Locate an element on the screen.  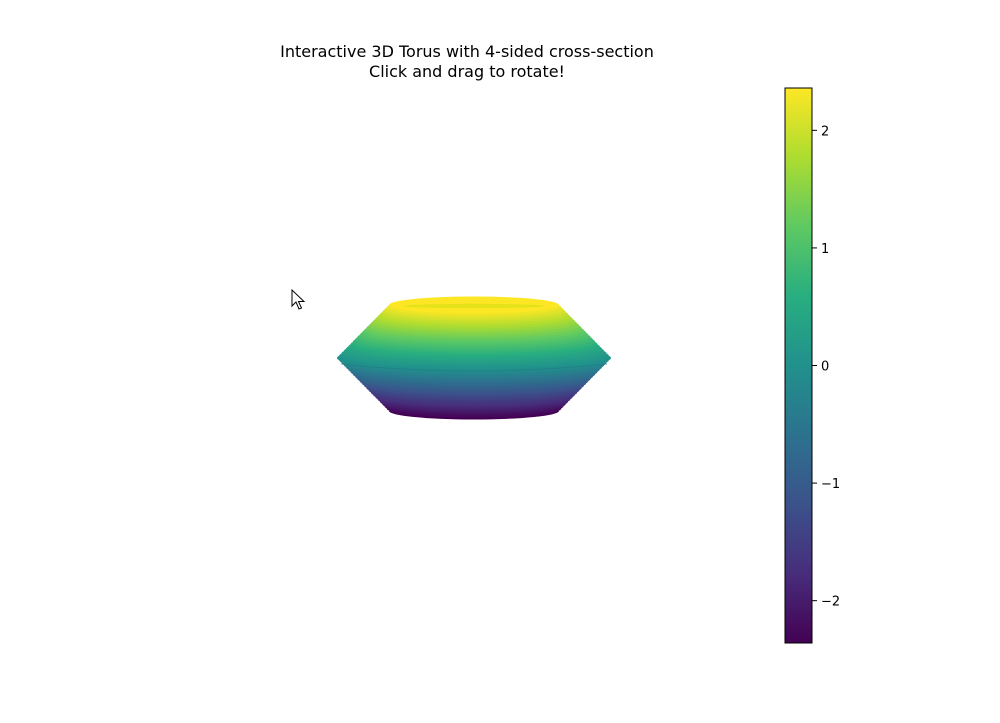
figure-title-line2: Click and drag to rotate! is located at coordinates (467, 71).